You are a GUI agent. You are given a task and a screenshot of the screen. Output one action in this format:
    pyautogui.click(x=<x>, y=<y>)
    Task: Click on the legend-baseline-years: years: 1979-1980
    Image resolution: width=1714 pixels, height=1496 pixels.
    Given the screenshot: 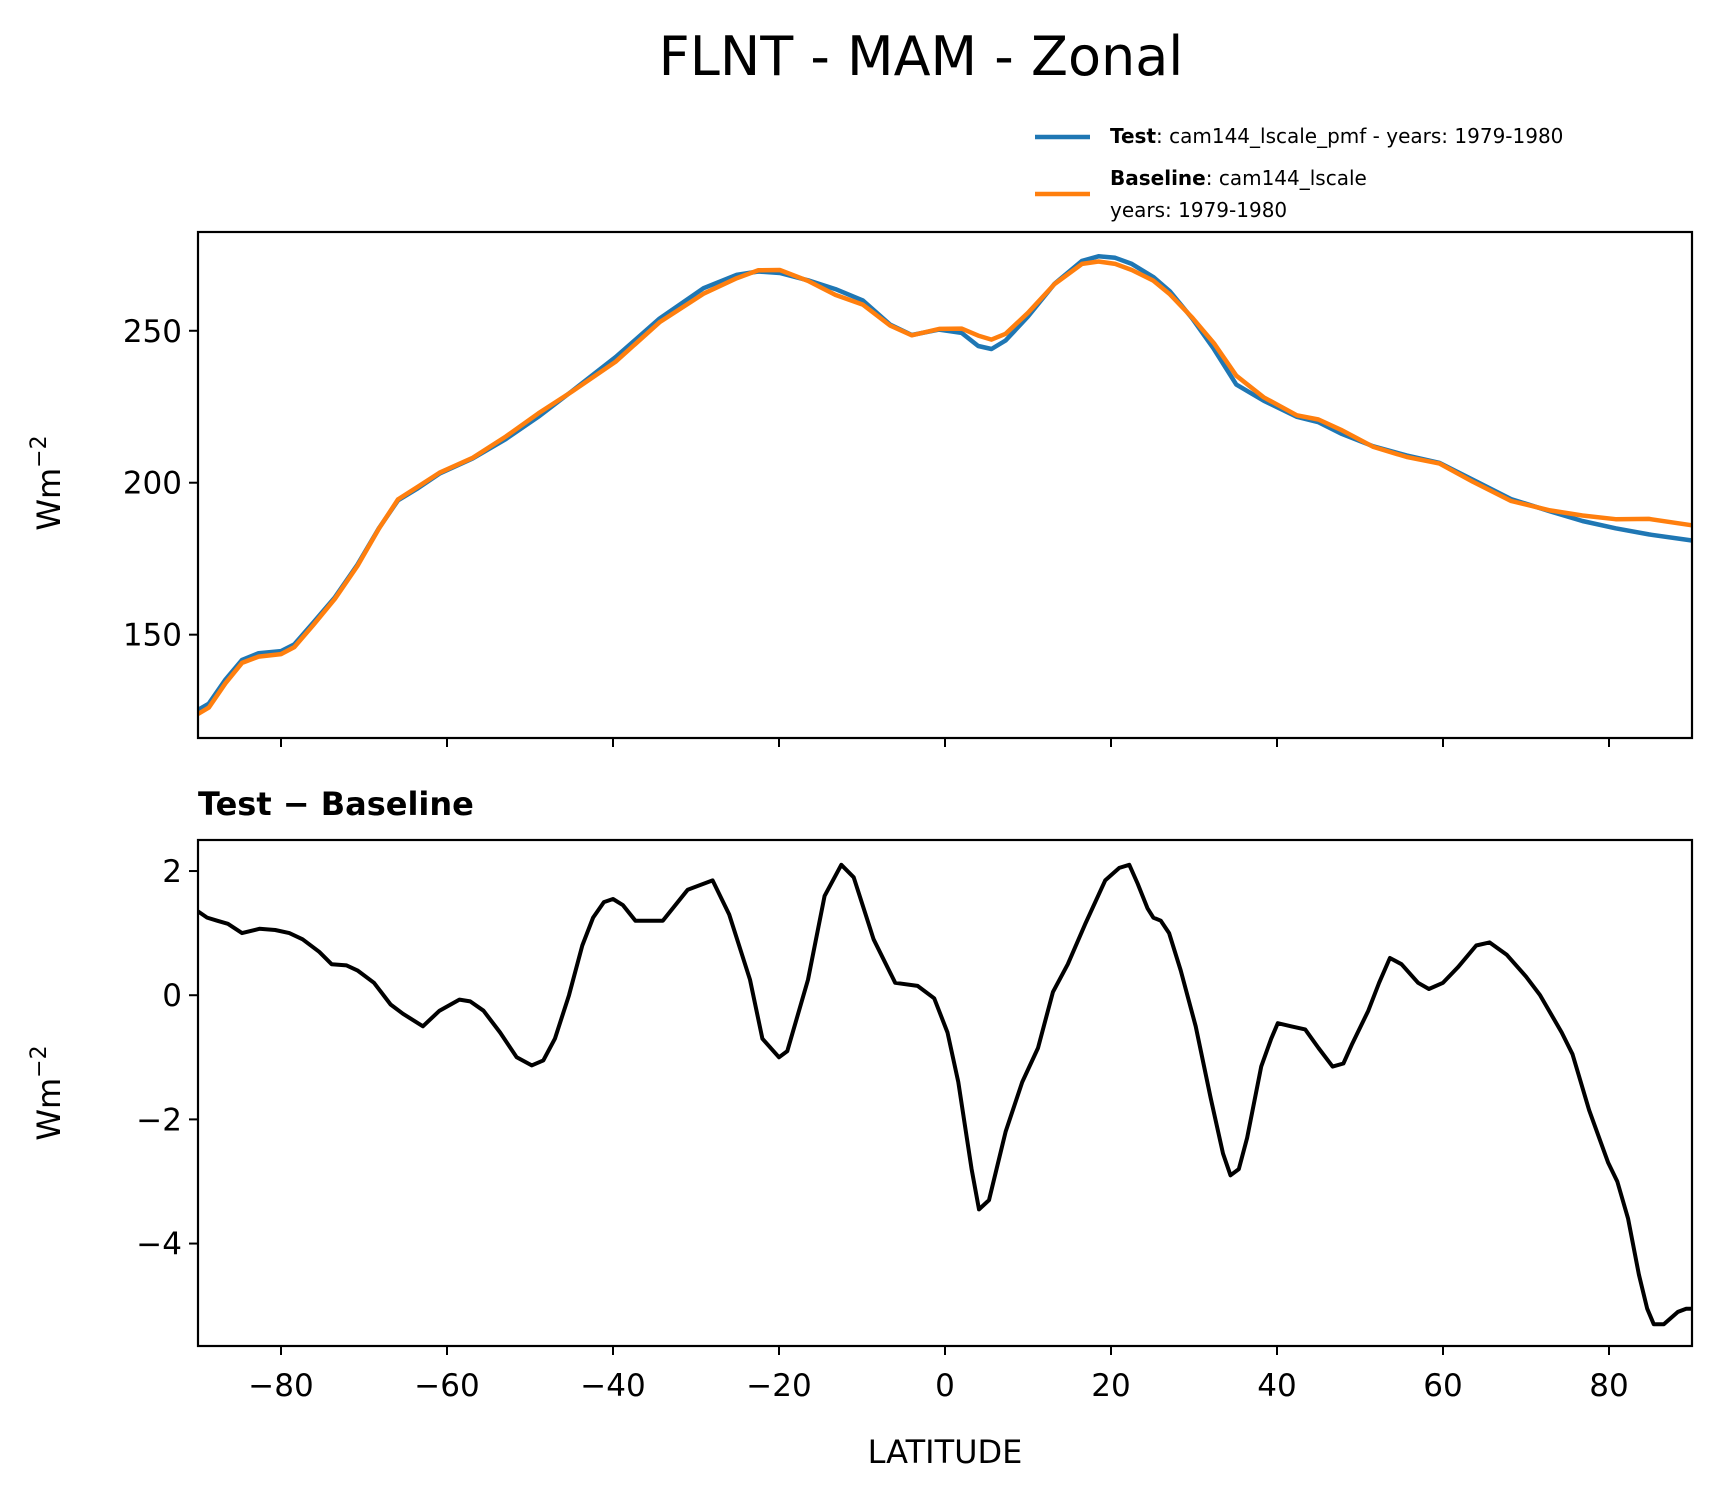 What is the action you would take?
    pyautogui.click(x=1198, y=210)
    